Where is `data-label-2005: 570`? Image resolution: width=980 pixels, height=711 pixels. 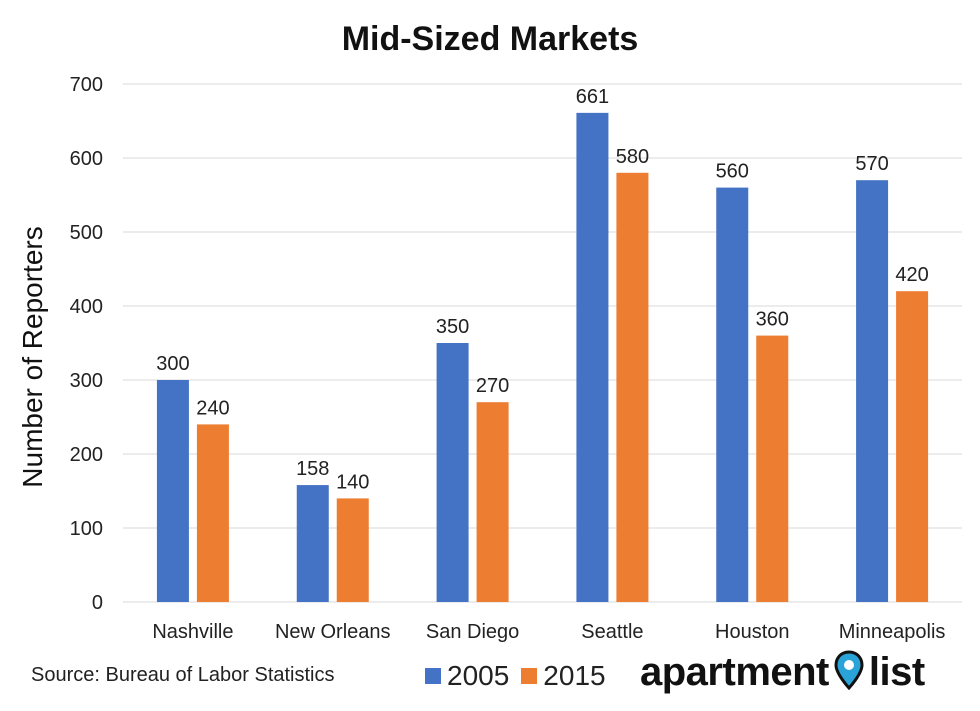
data-label-2005: 570 is located at coordinates (871, 164).